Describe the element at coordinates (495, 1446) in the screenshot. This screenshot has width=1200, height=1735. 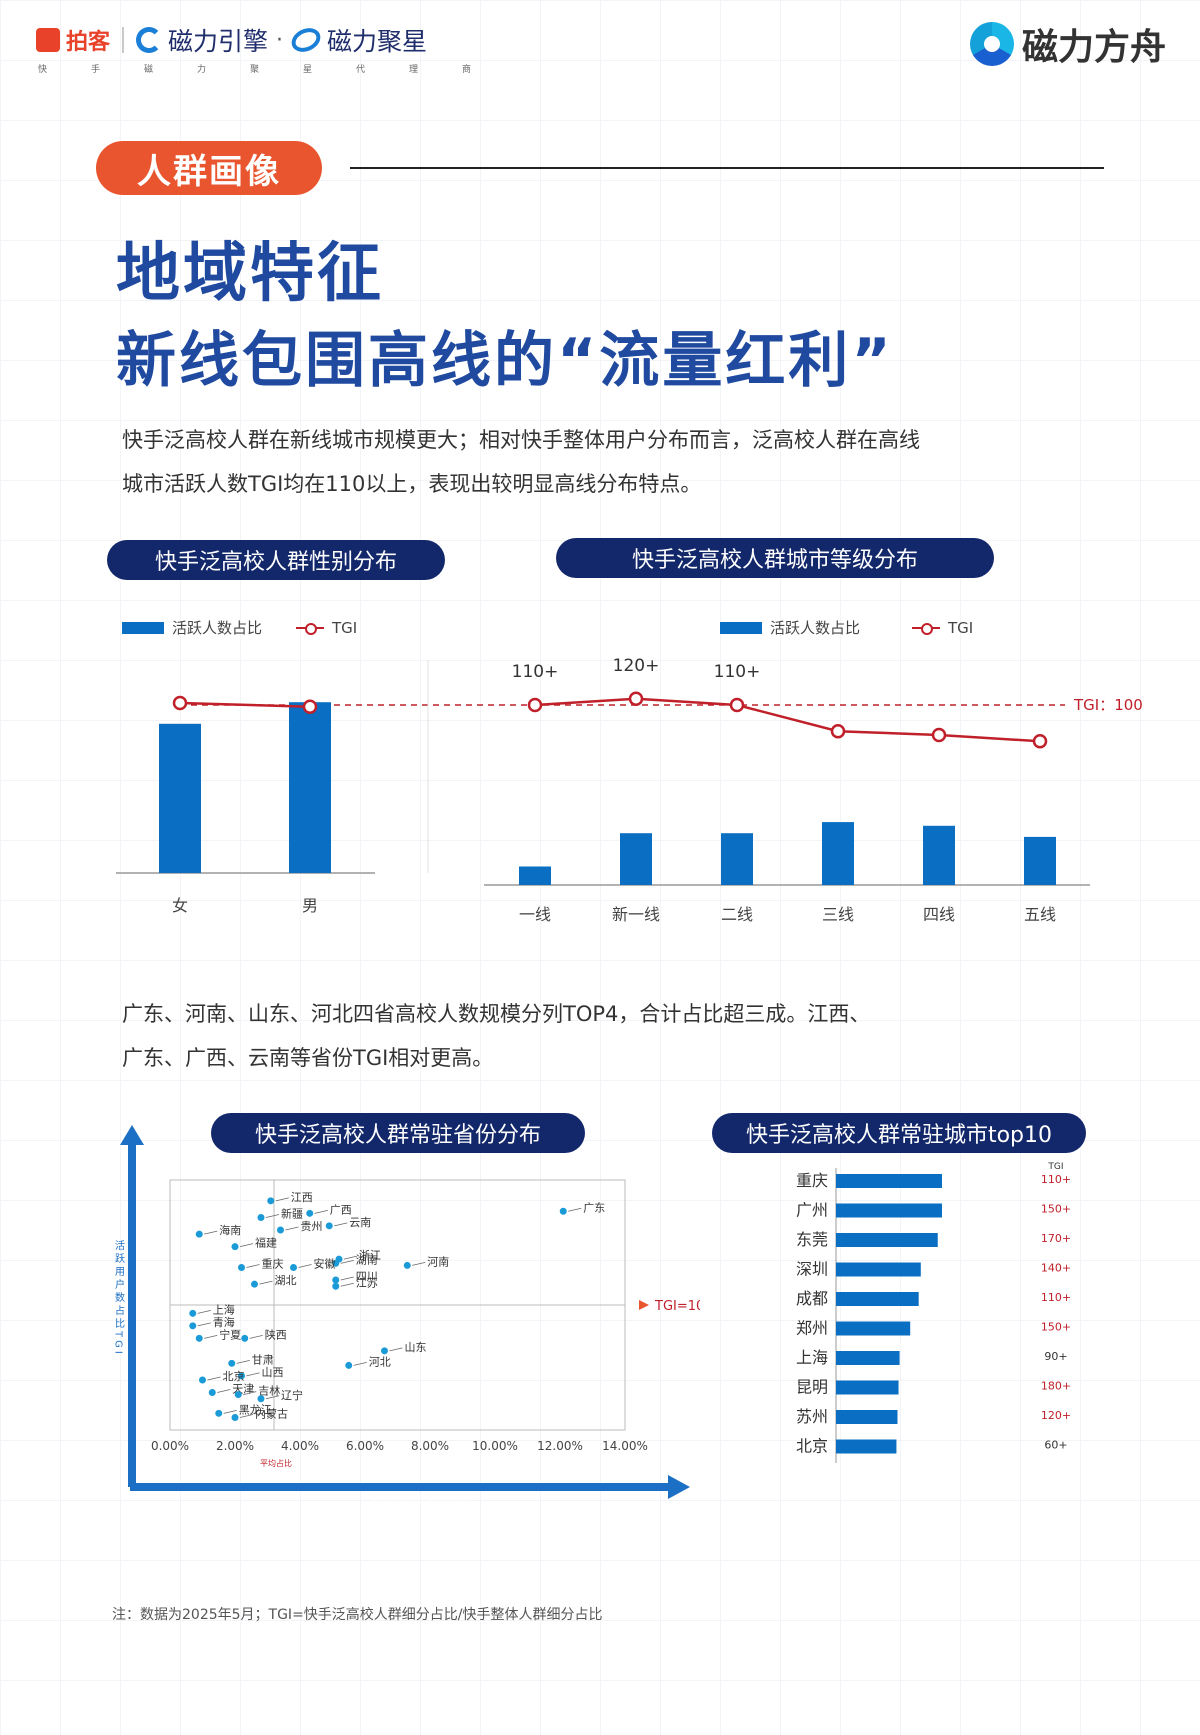
I see `scatter-x-tick: 10.00%` at that location.